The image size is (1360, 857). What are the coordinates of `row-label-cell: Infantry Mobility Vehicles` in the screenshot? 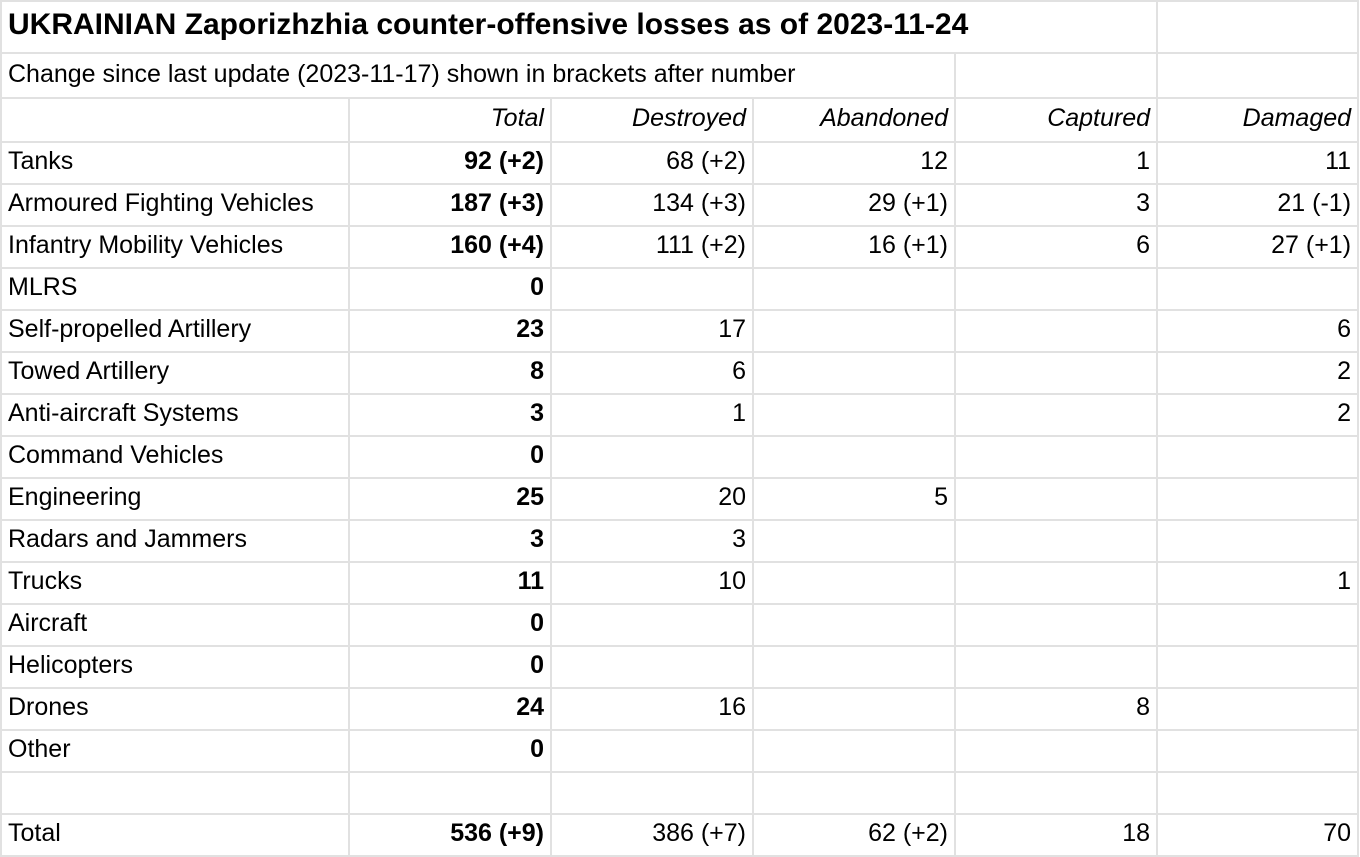 It's located at (175, 247).